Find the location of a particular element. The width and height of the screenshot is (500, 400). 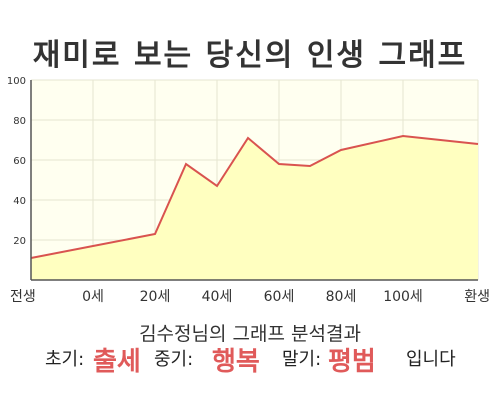

y-tick-label: 80 is located at coordinates (19, 121).